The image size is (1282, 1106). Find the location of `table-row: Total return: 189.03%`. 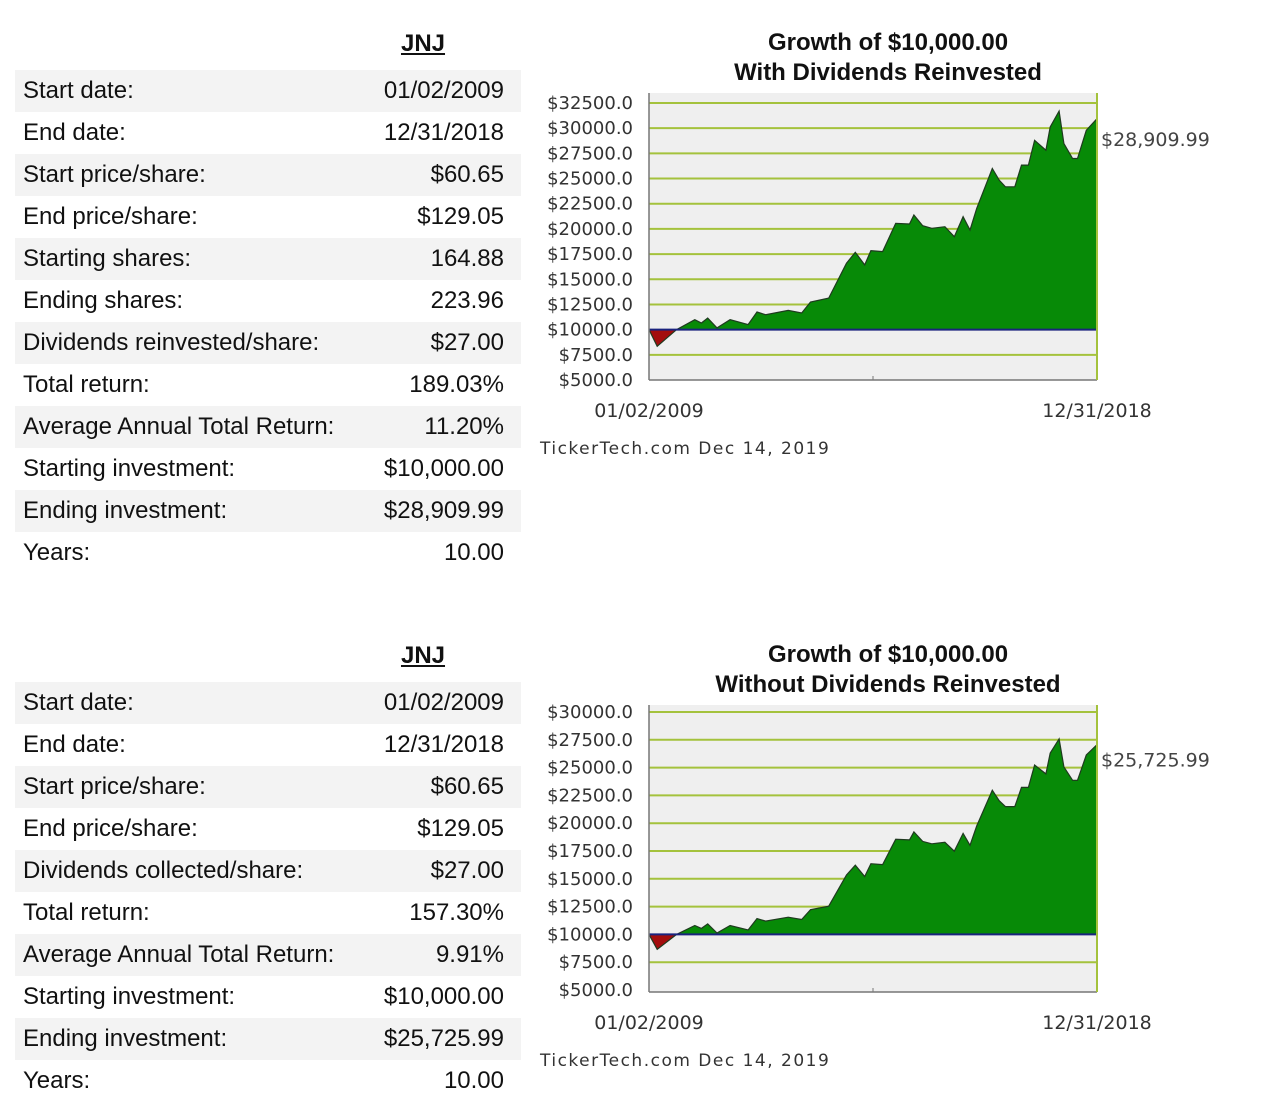

table-row: Total return: 189.03% is located at coordinates (268, 385).